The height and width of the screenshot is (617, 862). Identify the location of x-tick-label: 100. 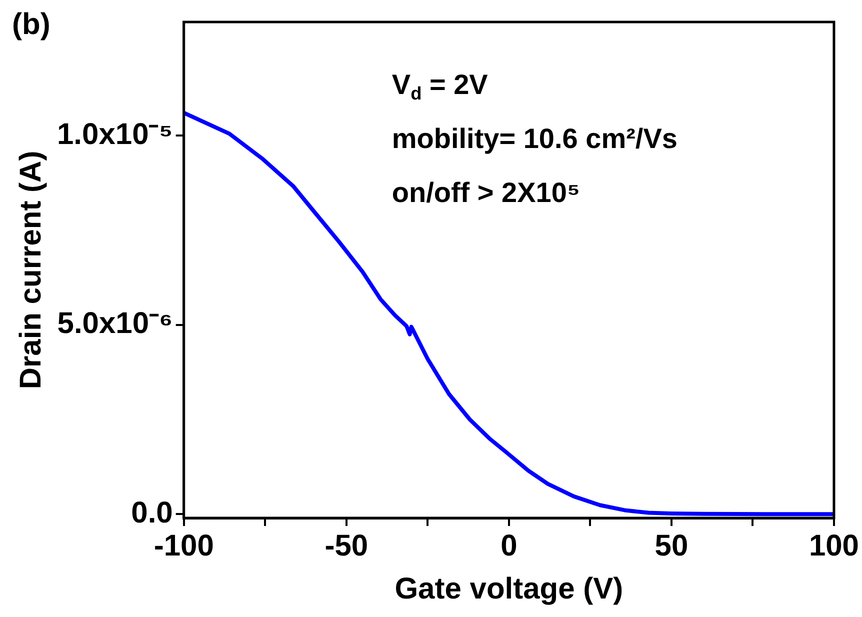
(834, 545).